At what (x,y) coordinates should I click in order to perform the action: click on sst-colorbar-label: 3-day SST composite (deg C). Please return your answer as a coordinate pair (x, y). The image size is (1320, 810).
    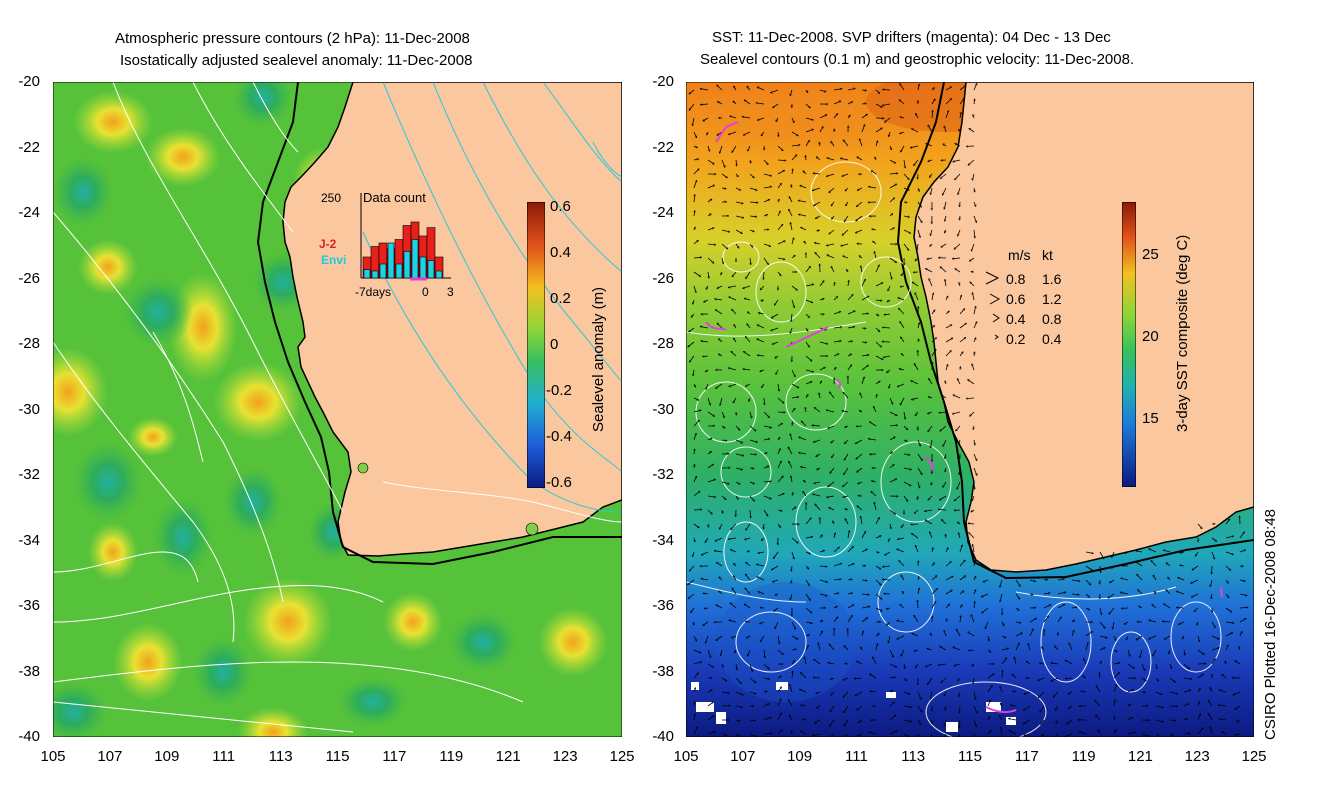
    Looking at the image, I should click on (1182, 333).